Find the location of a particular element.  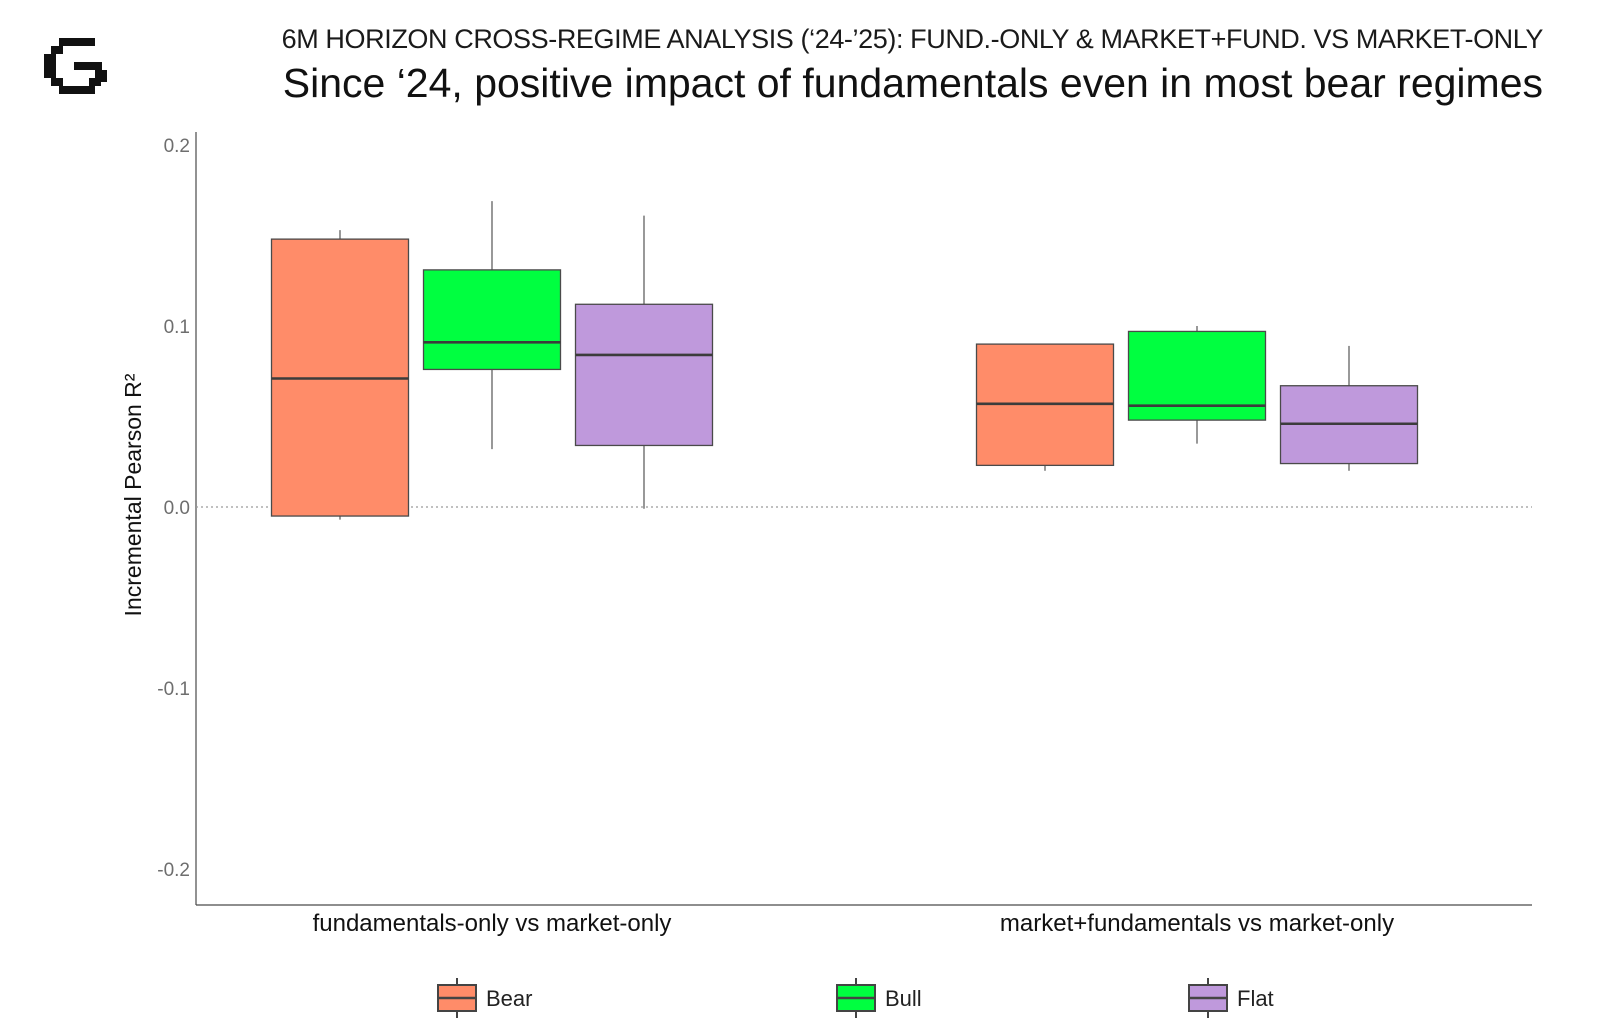

legend-item-bull: Bull is located at coordinates (879, 998).